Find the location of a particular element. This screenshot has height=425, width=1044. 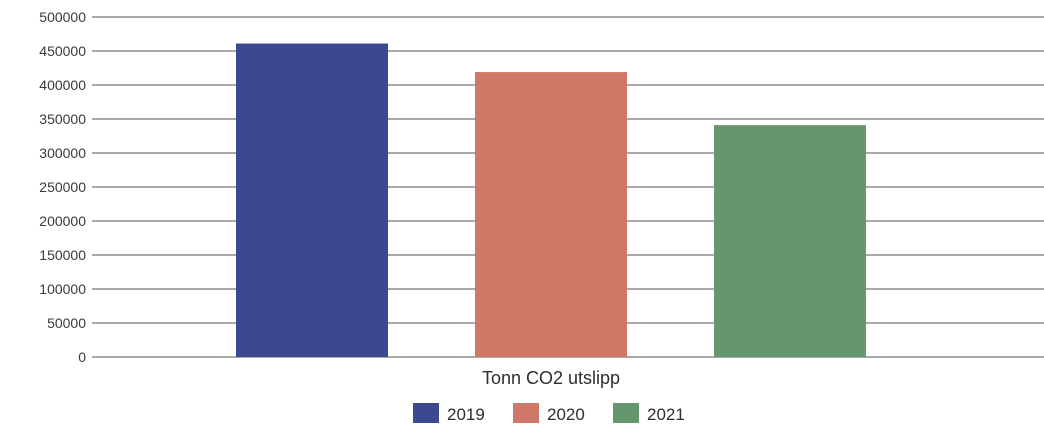

bar-2019 is located at coordinates (312, 200).